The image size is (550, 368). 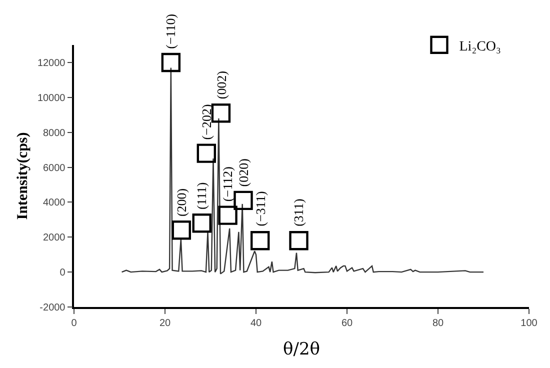 I want to click on x-tick-label: 0, so click(x=74, y=323).